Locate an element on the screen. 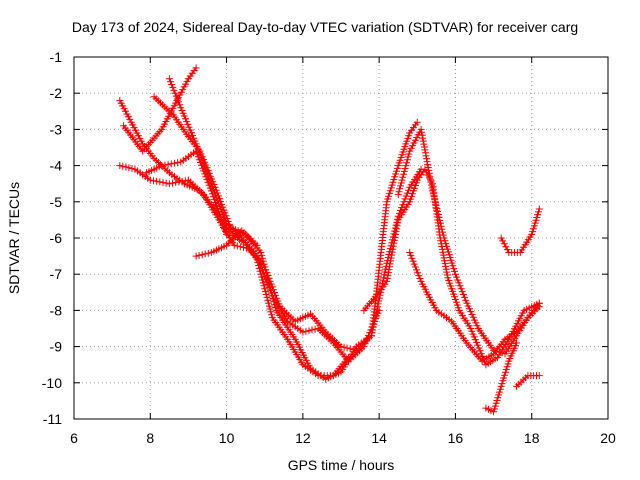 The image size is (640, 480). y-tick-label: -8 is located at coordinates (56, 310).